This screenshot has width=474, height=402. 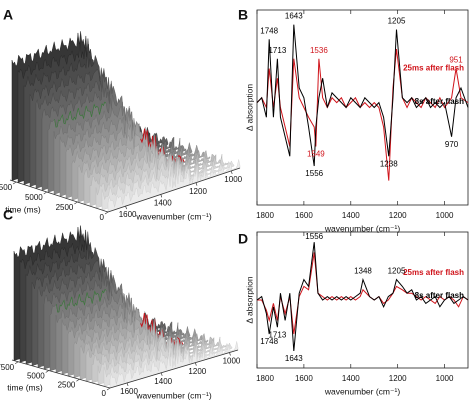 What do you see at coordinates (319, 50) in the screenshot?
I see `peak-label: 1536` at bounding box center [319, 50].